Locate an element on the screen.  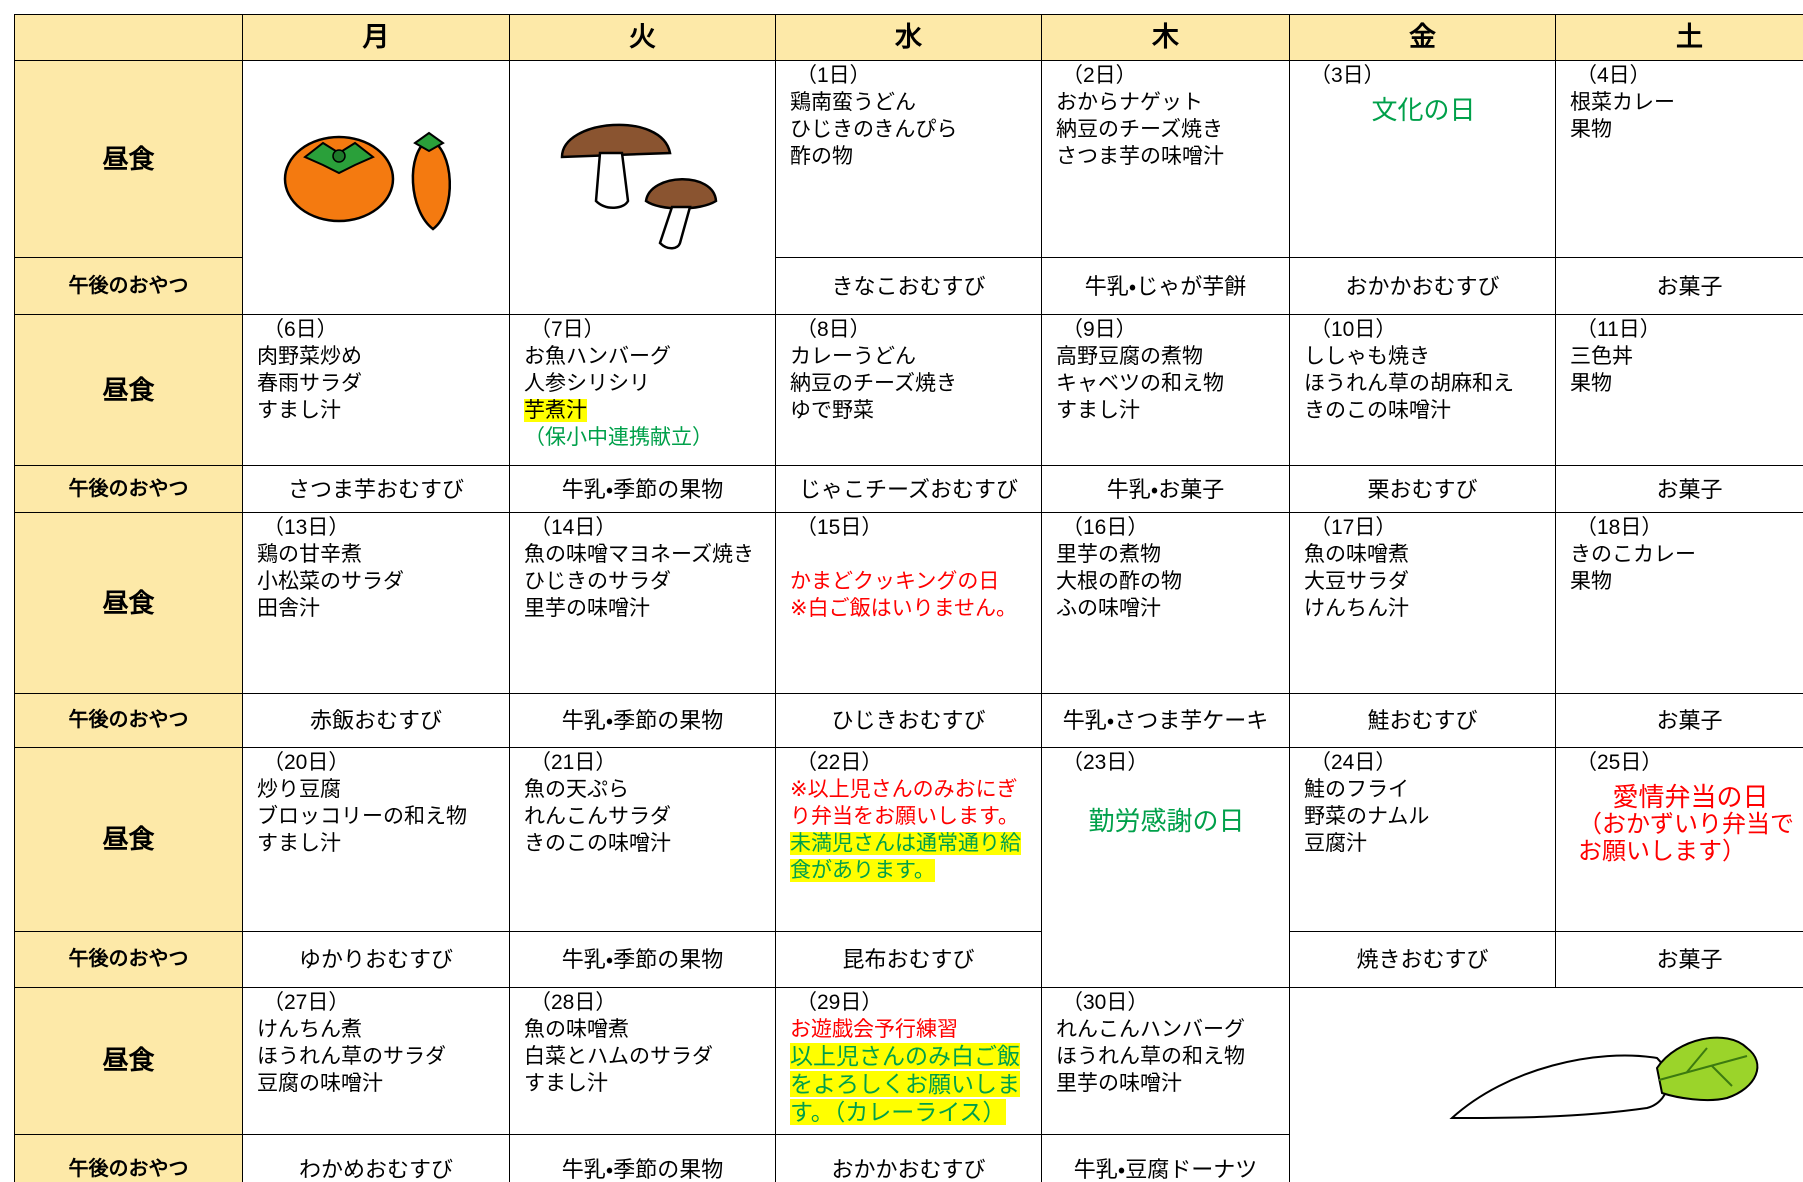
menu-item: 春雨サラダ is located at coordinates (309, 383).